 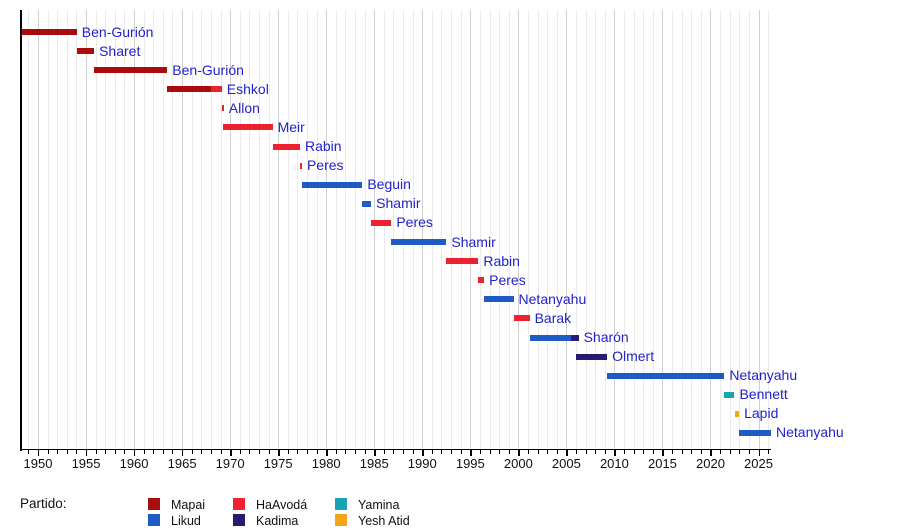 I want to click on bar-label: Beguin, so click(x=389, y=184).